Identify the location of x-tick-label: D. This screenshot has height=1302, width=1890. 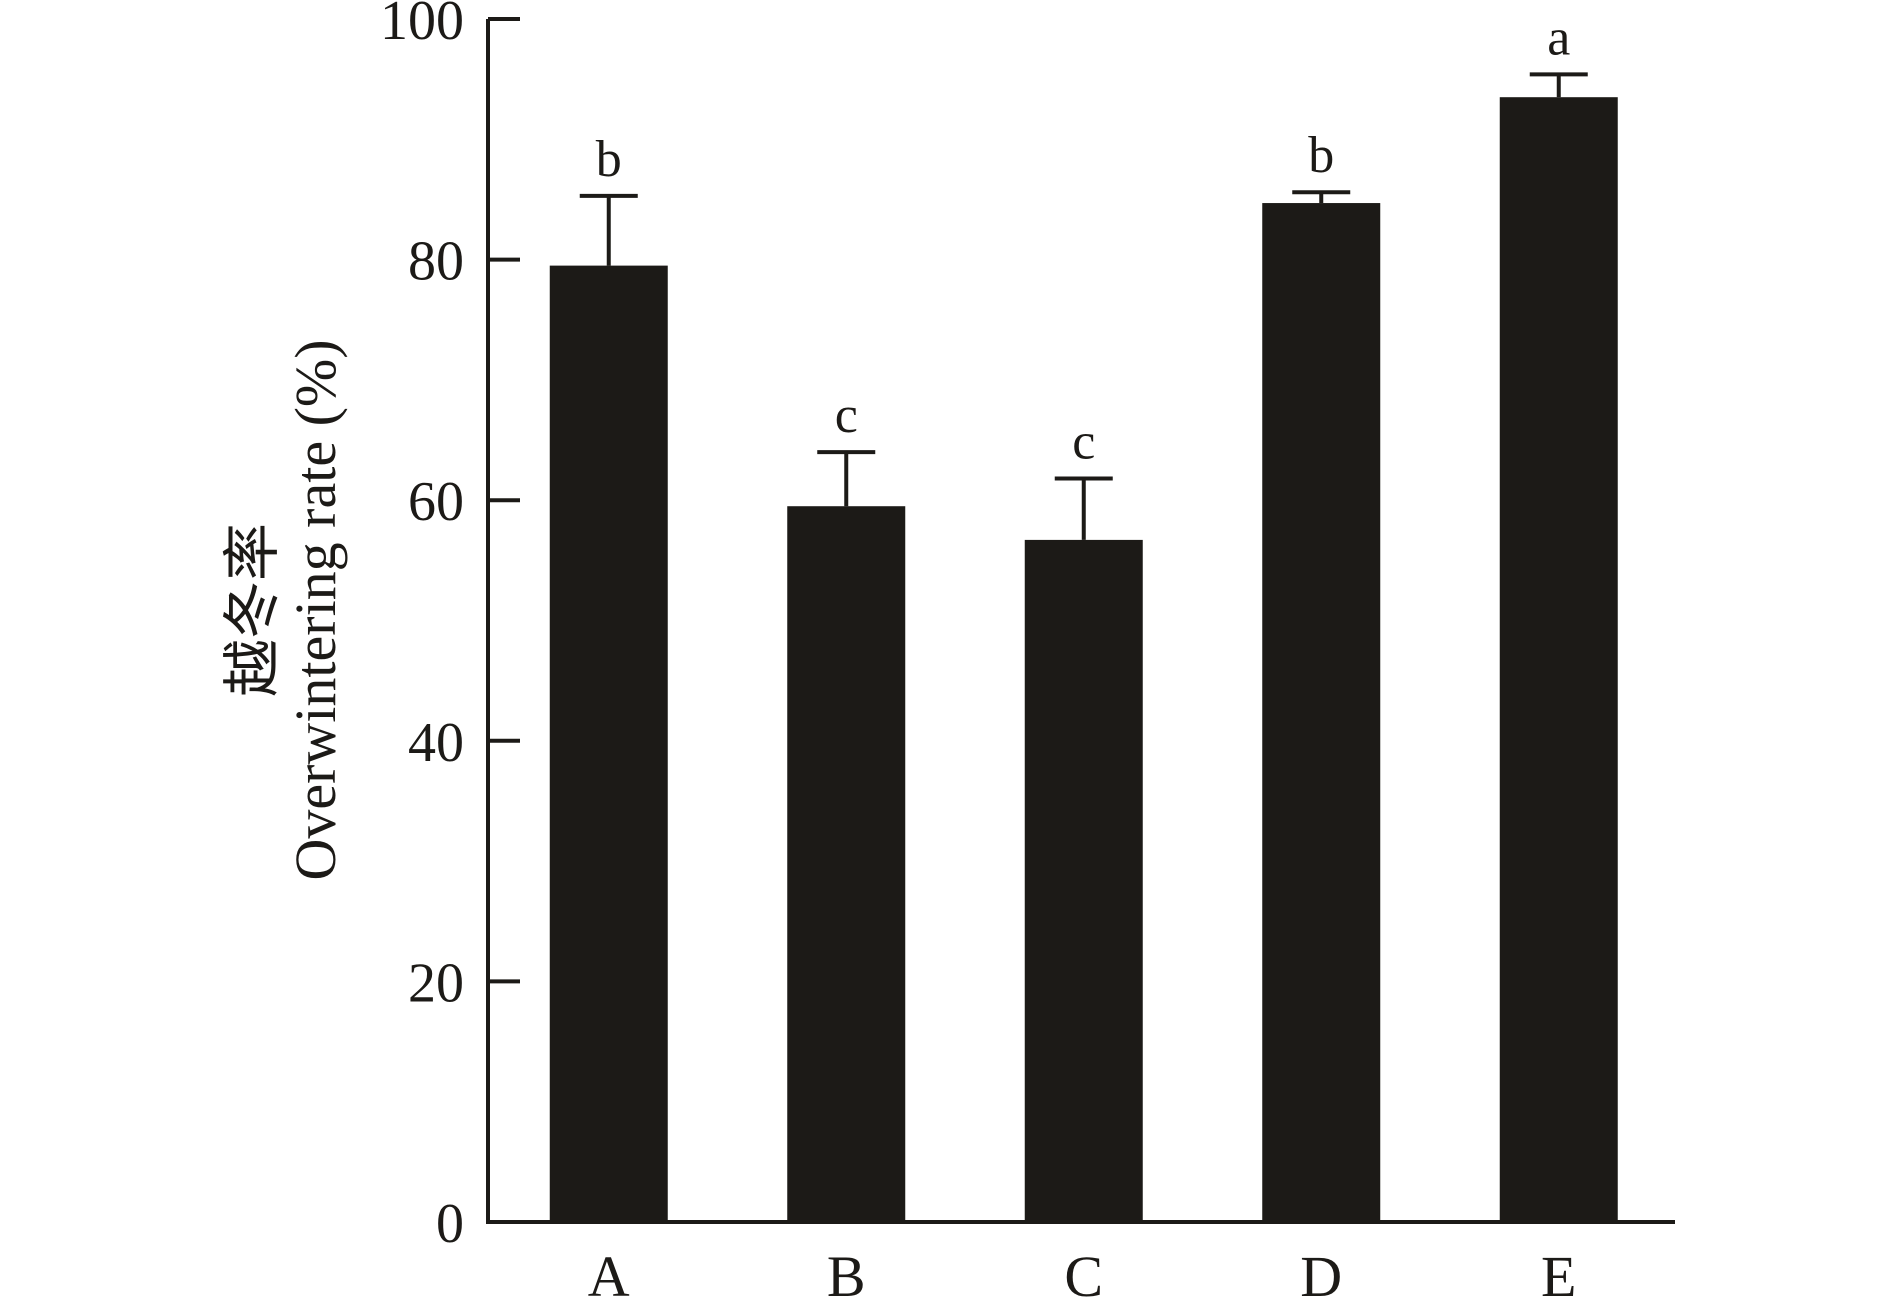
(1321, 1273).